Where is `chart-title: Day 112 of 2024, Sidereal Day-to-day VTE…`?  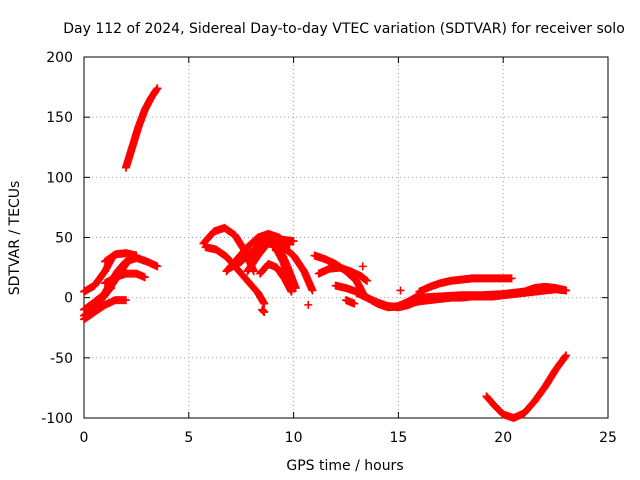
chart-title: Day 112 of 2024, Sidereal Day-to-day VTE… is located at coordinates (344, 29).